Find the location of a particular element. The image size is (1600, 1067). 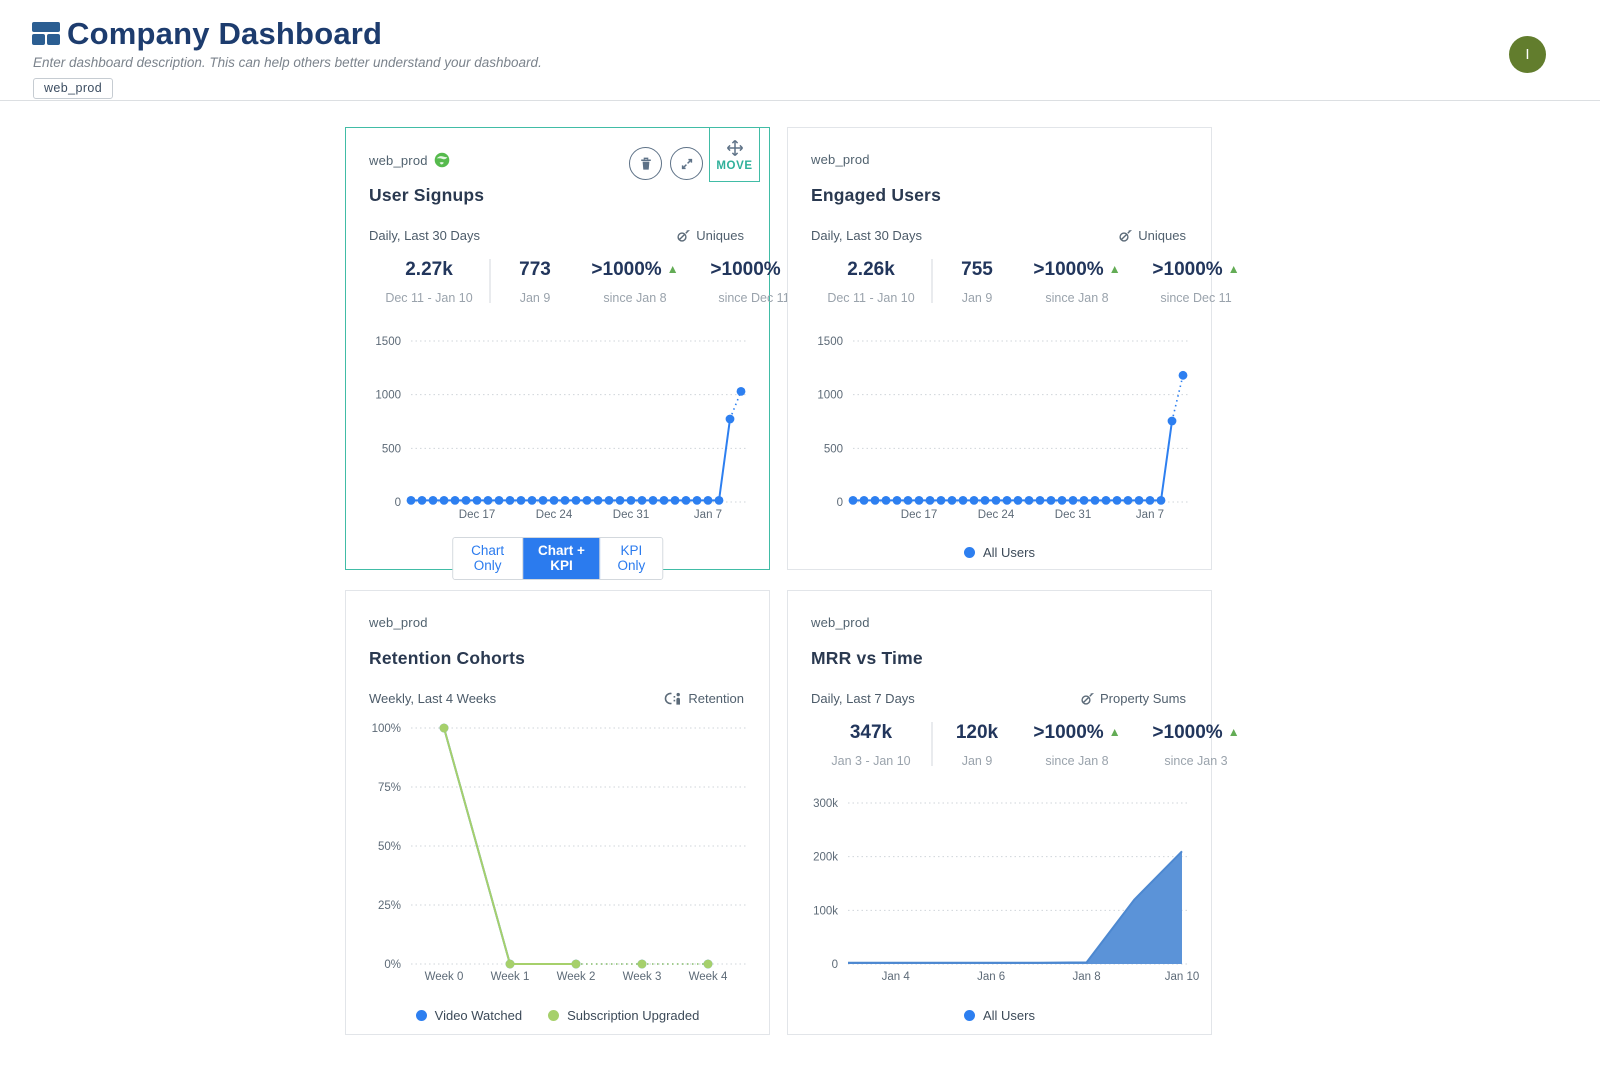

kpi-total: 2.26k Dec 11 - Jan 10 is located at coordinates (871, 282).